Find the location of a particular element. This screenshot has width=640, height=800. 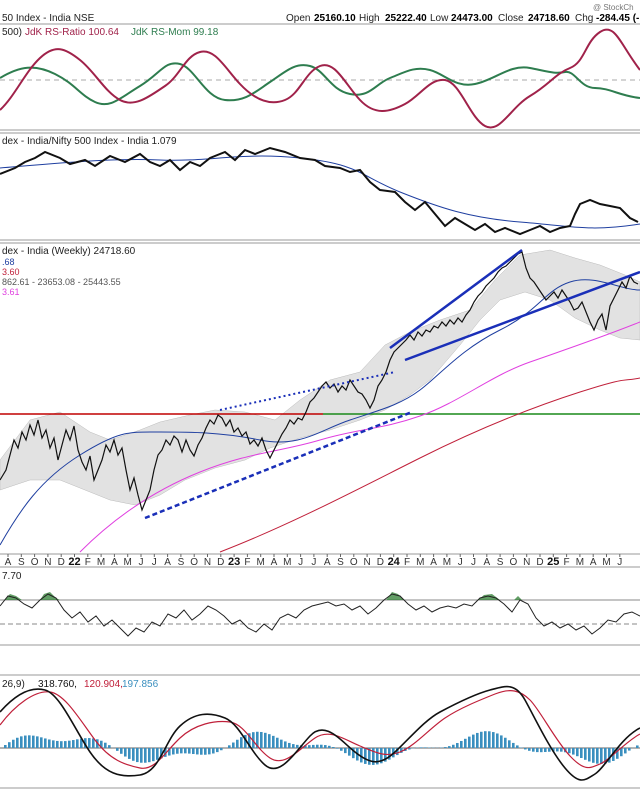

high-value: 25222.40 is located at coordinates (406, 18).